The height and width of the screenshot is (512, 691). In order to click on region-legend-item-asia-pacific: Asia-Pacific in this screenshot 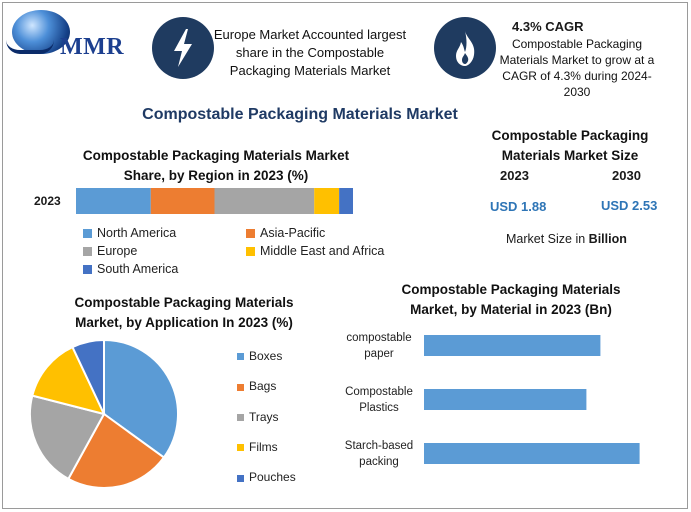, I will do `click(285, 233)`.